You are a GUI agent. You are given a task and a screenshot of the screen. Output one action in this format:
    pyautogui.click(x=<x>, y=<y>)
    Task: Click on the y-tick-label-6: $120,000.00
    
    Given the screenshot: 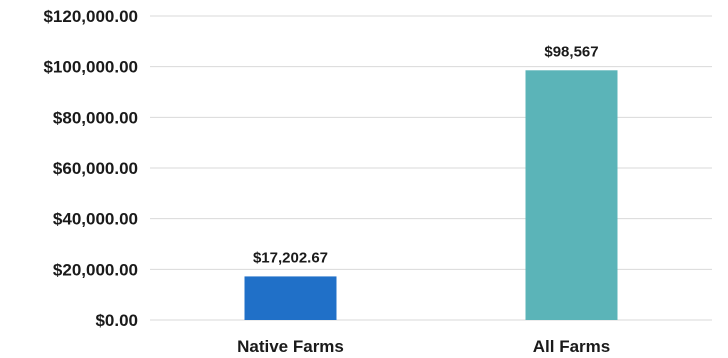 What is the action you would take?
    pyautogui.click(x=90, y=16)
    